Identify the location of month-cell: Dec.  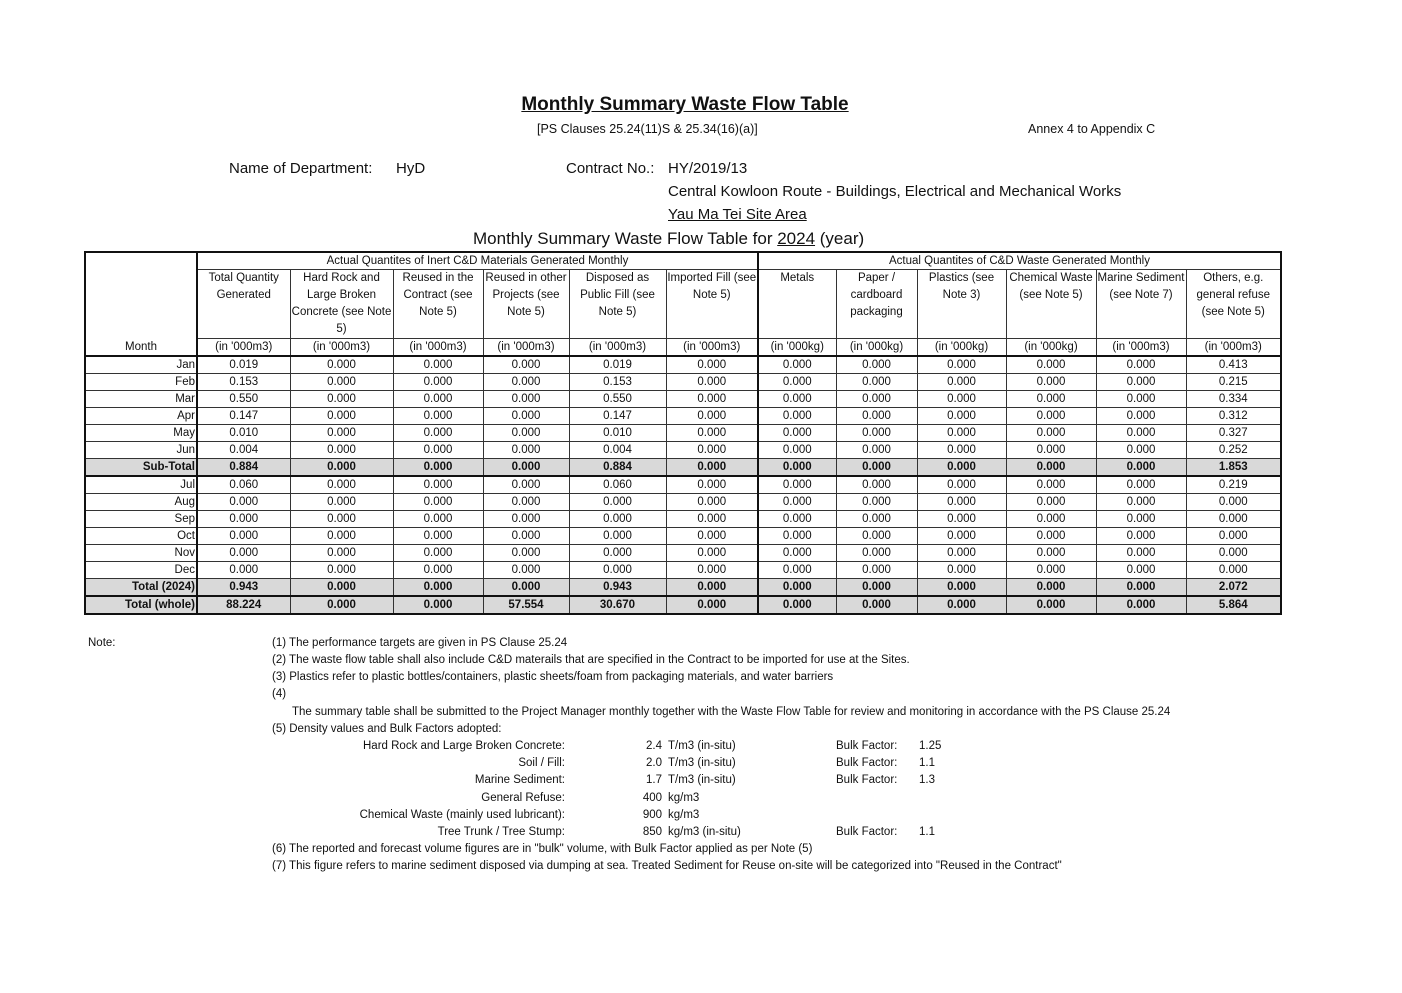
(141, 570).